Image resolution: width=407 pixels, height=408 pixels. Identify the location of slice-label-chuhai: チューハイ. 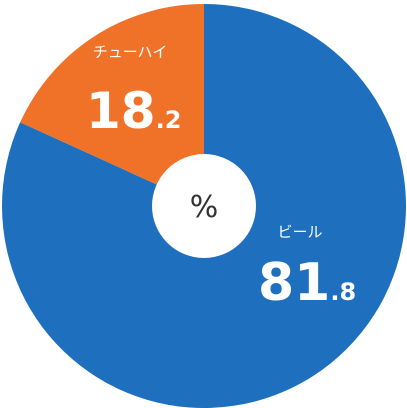
(130, 52).